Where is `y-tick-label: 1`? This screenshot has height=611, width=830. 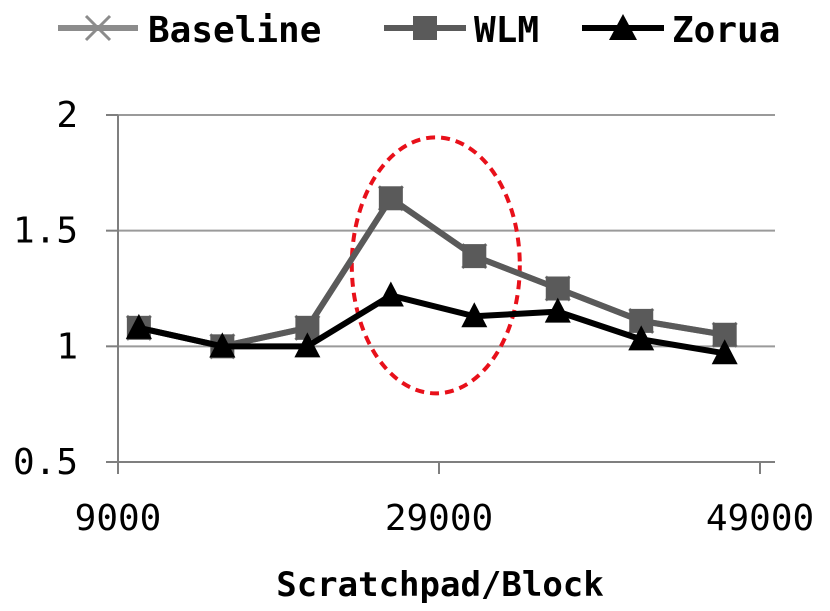
y-tick-label: 1 is located at coordinates (67, 346).